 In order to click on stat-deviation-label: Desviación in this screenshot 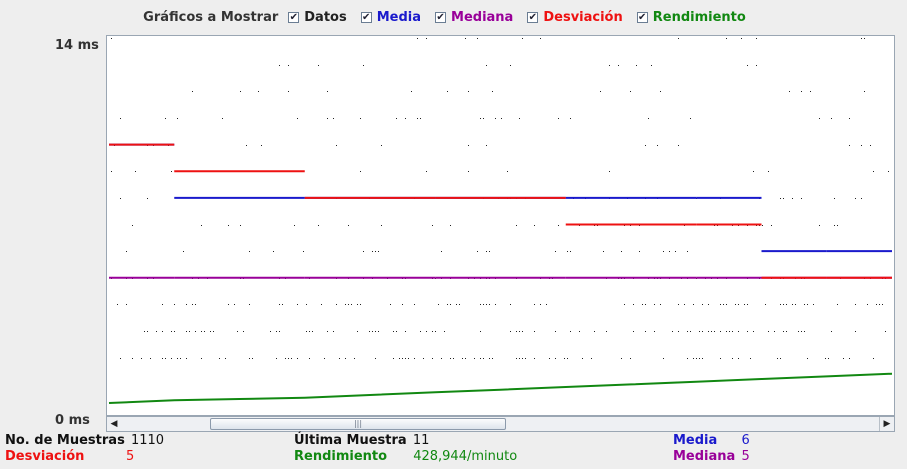, I will do `click(45, 456)`.